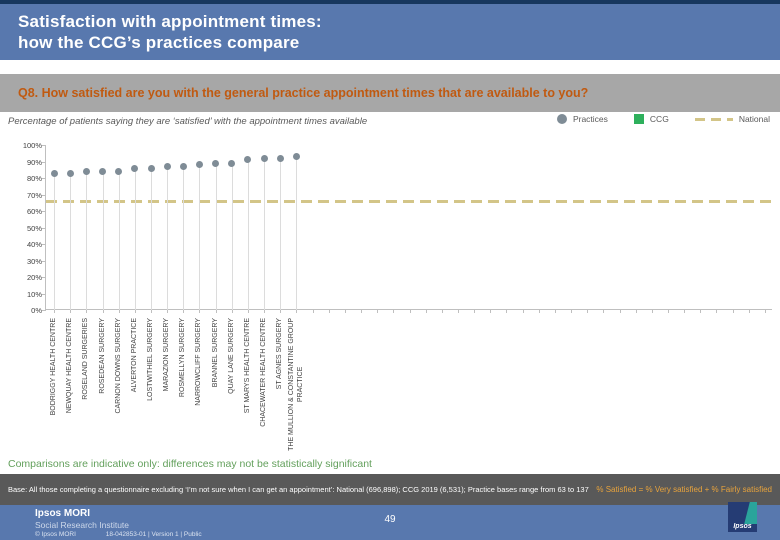  Describe the element at coordinates (742, 526) in the screenshot. I see `ipsos-logo-text: Ipsos` at that location.